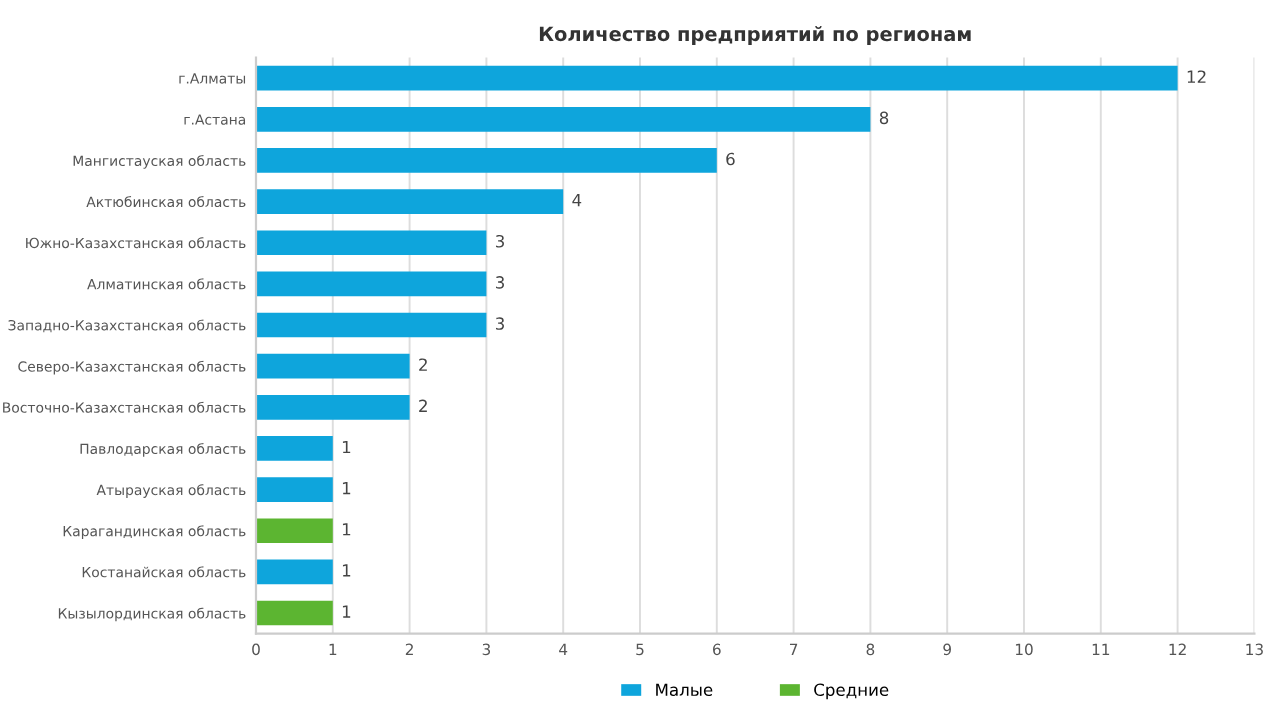 Image resolution: width=1280 pixels, height=720 pixels. I want to click on data-label: 4, so click(577, 200).